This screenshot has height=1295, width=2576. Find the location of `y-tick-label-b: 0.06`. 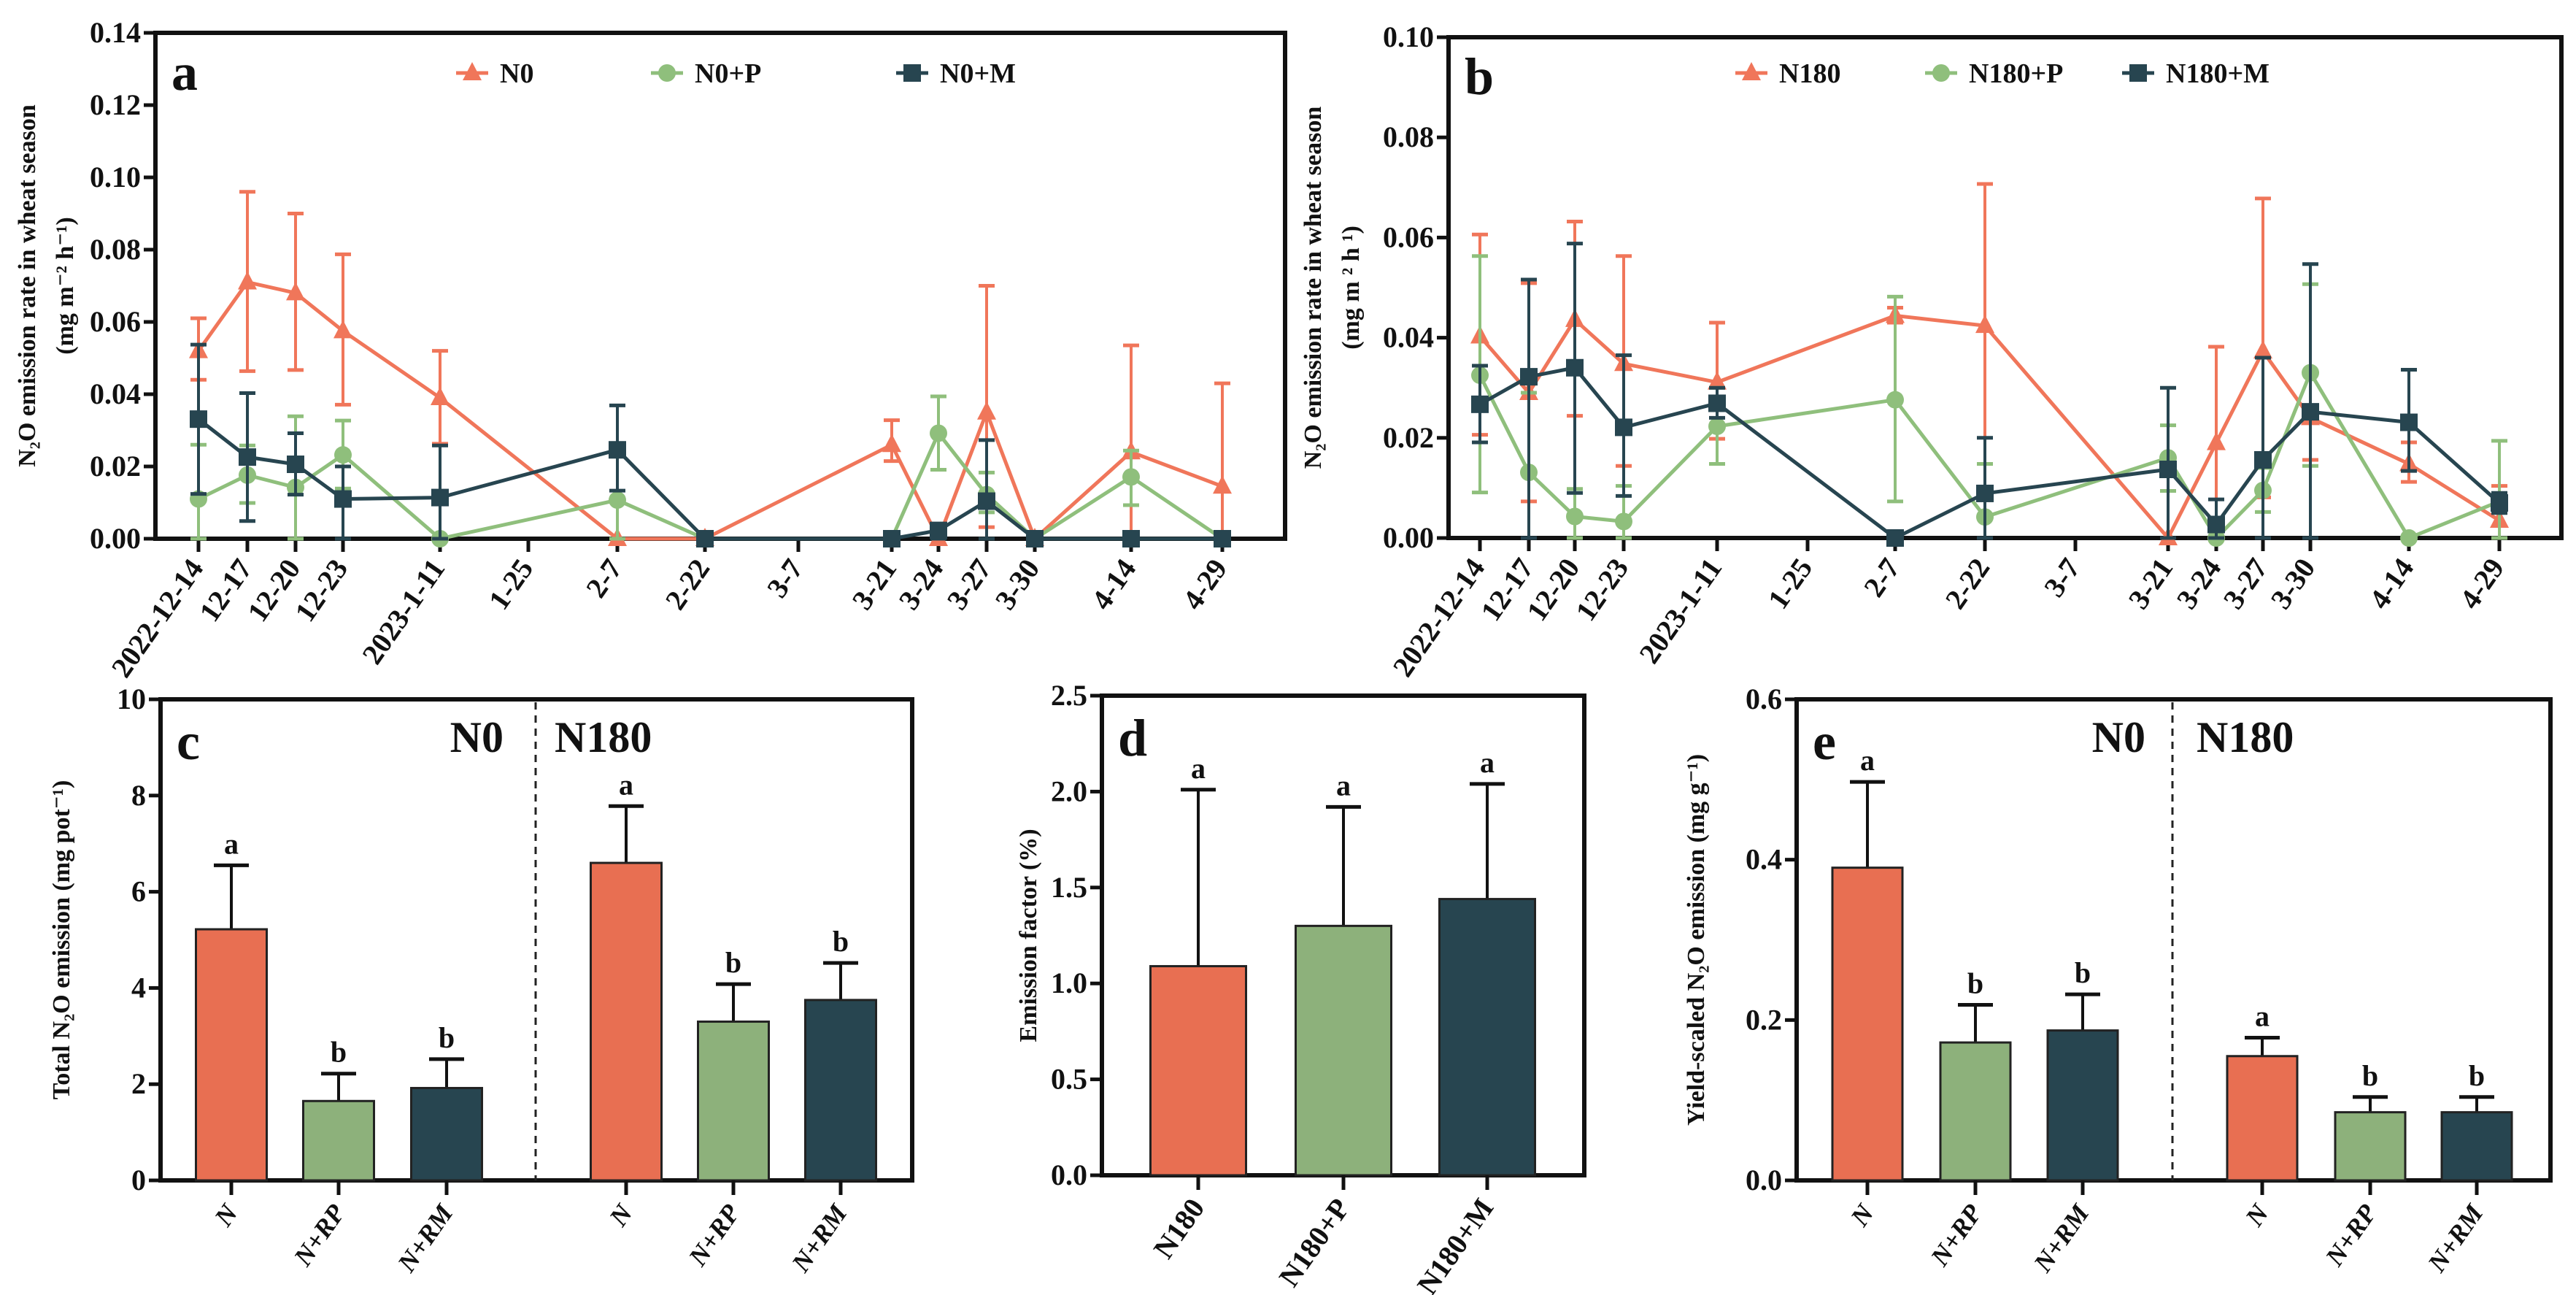

y-tick-label-b: 0.06 is located at coordinates (1408, 237).